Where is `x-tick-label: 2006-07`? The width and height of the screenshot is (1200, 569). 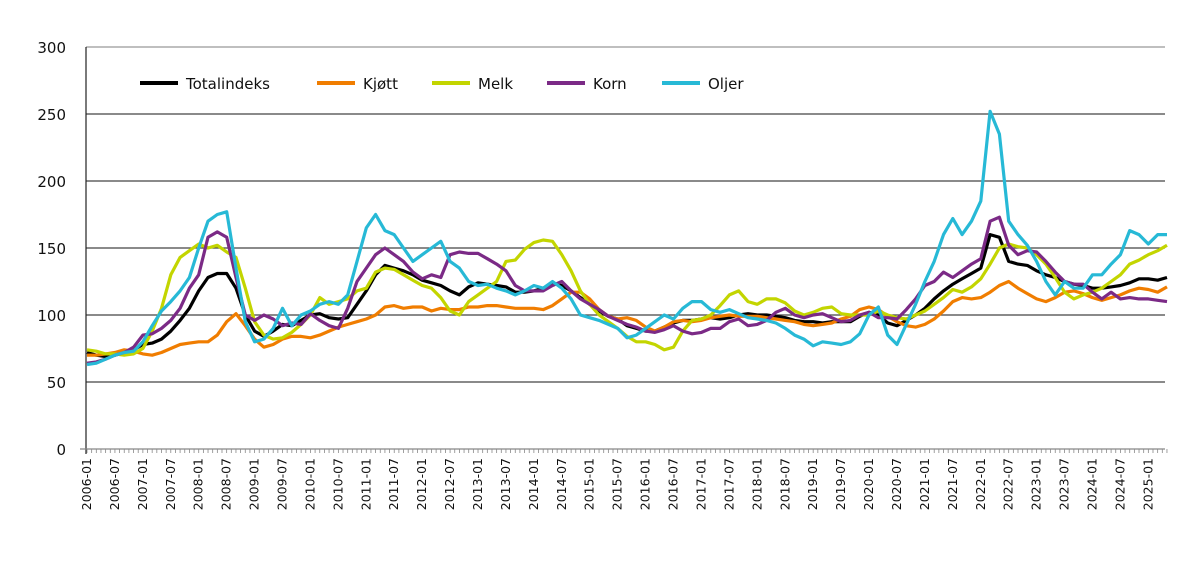 x-tick-label: 2006-07 is located at coordinates (114, 484).